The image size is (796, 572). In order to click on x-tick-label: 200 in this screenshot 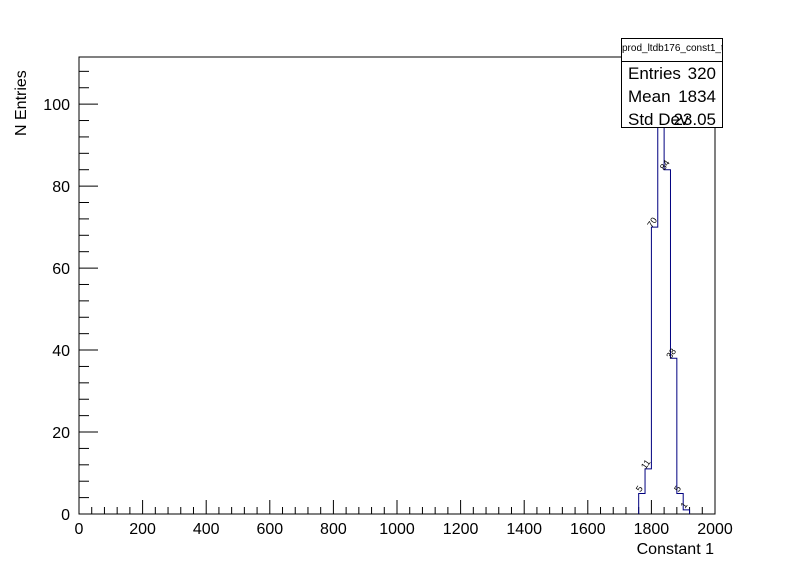, I will do `click(142, 529)`.